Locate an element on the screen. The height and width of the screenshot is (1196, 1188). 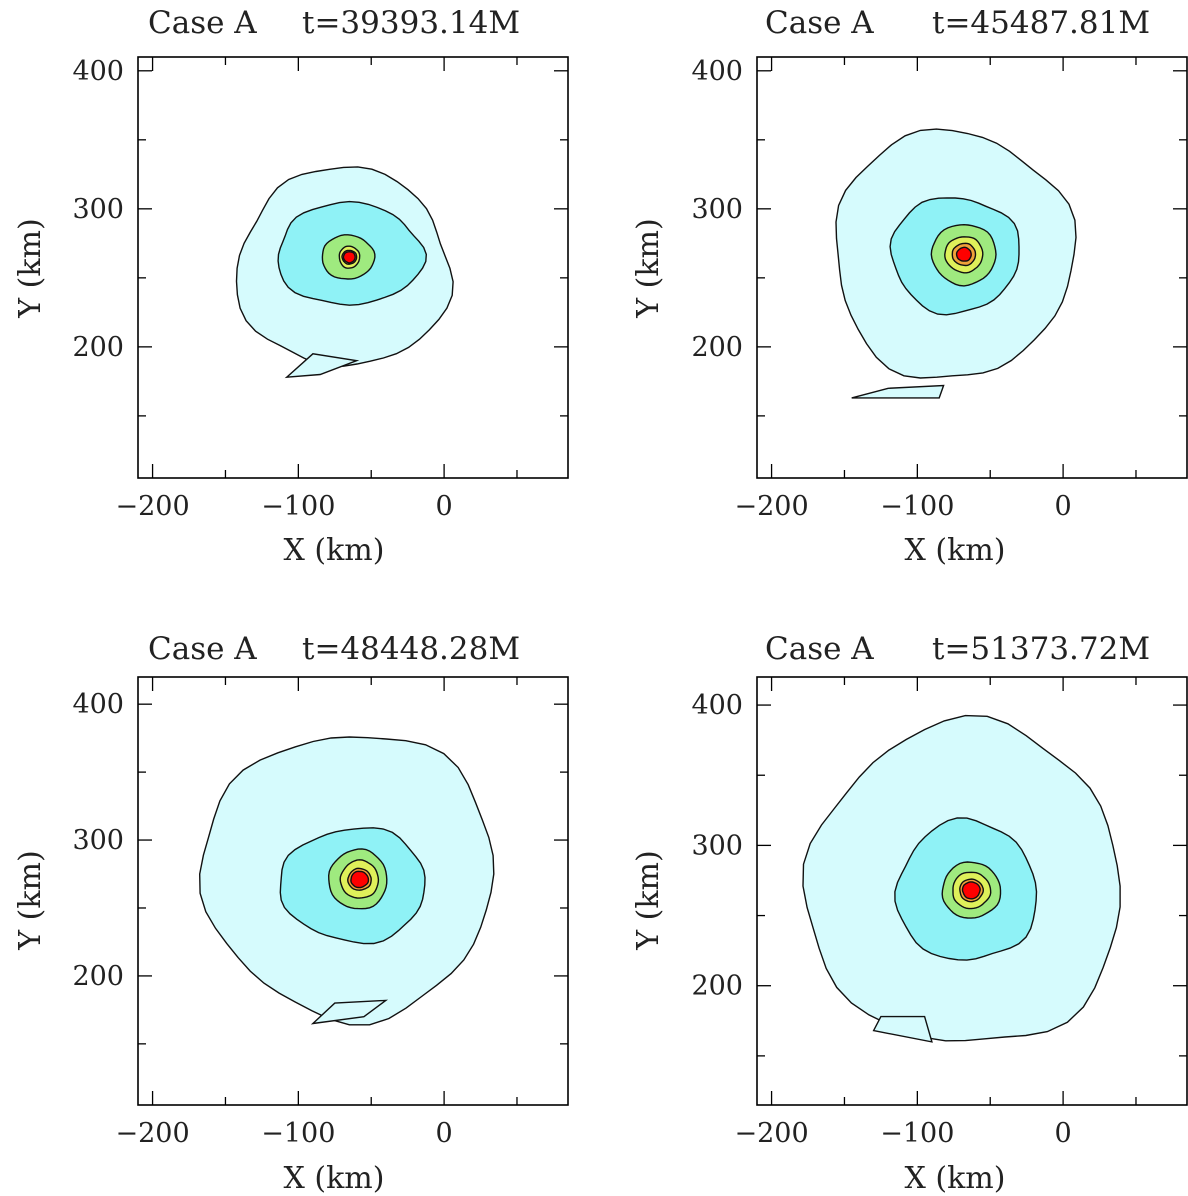
panel-title-time: t=39393.14M is located at coordinates (411, 23).